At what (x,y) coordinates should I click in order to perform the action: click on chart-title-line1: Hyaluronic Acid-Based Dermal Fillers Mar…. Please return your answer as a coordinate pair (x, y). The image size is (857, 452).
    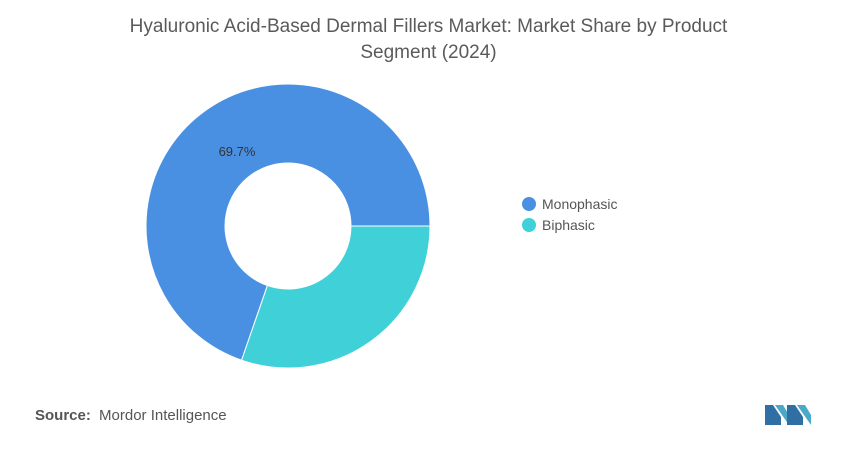
    Looking at the image, I should click on (428, 26).